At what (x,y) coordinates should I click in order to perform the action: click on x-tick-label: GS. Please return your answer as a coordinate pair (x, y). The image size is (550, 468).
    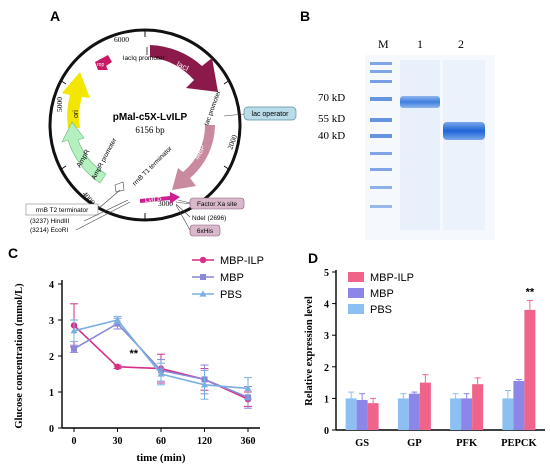
    Looking at the image, I should click on (362, 443).